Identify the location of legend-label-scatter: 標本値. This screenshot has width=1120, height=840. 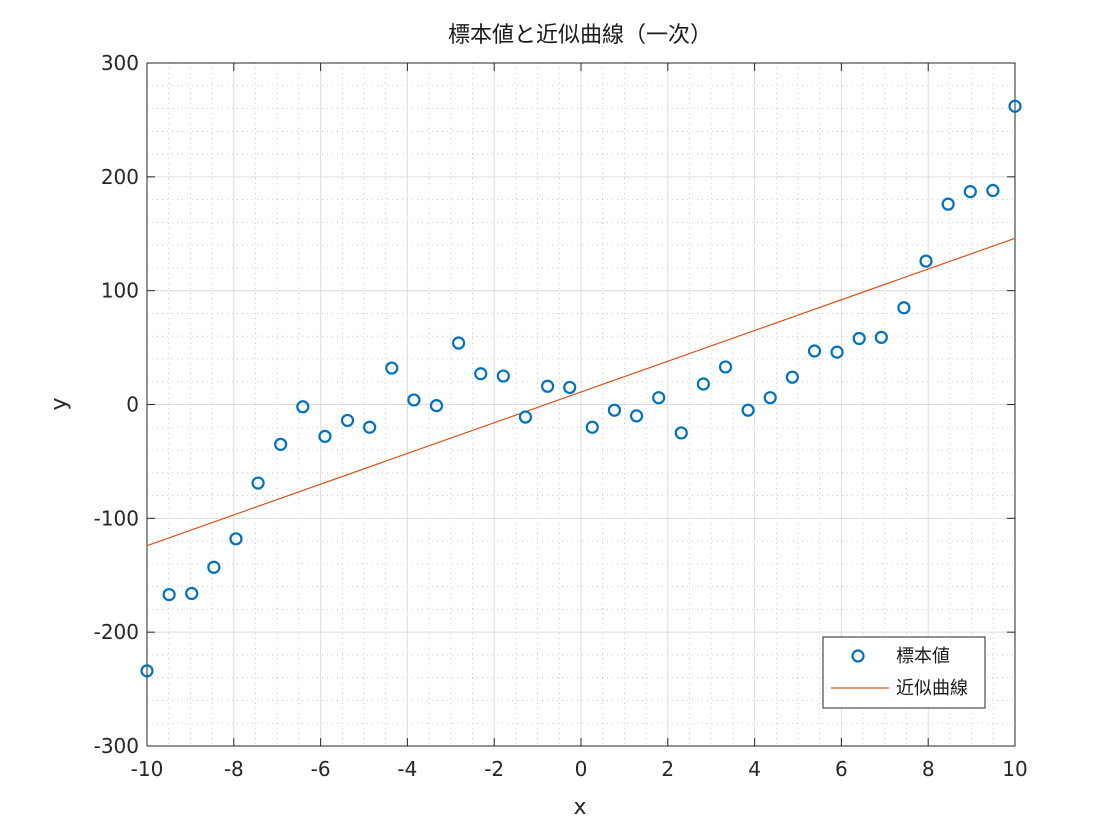
(923, 656).